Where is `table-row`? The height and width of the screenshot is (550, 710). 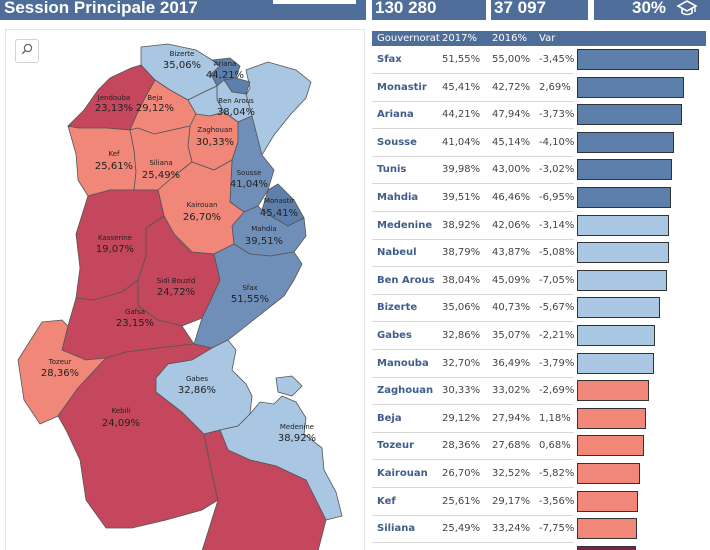 table-row is located at coordinates (539, 546).